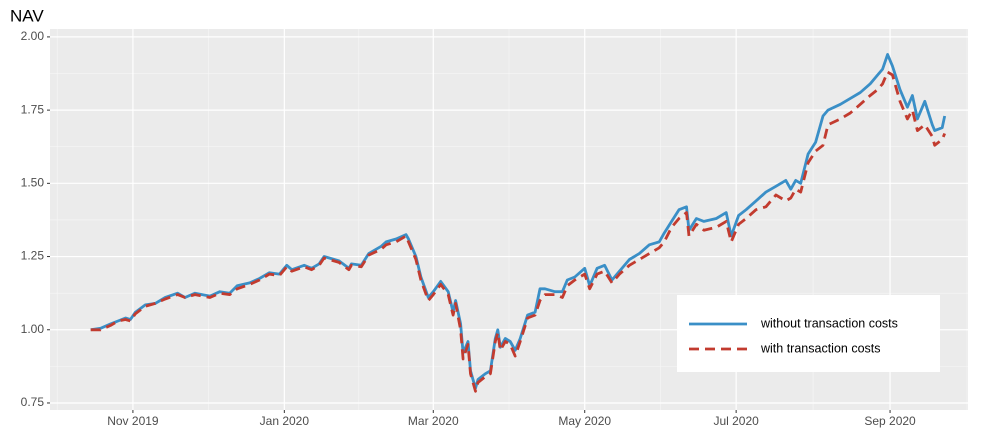 The image size is (981, 428). What do you see at coordinates (433, 421) in the screenshot?
I see `x-tick-label: Mar 2020` at bounding box center [433, 421].